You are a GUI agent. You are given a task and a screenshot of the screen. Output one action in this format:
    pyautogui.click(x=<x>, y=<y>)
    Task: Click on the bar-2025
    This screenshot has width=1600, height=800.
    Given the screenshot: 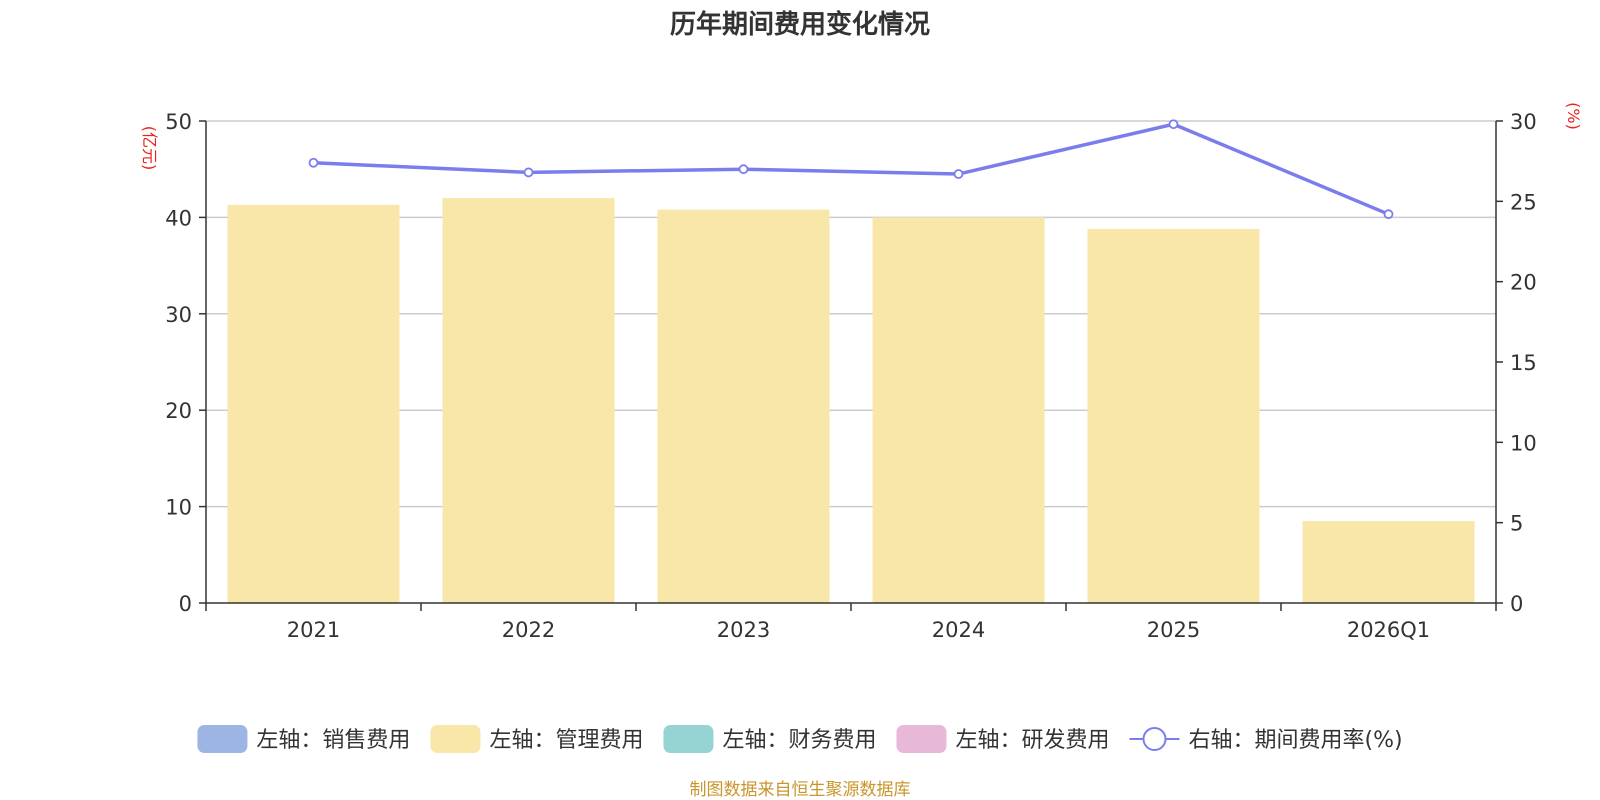 What is the action you would take?
    pyautogui.click(x=1173, y=415)
    